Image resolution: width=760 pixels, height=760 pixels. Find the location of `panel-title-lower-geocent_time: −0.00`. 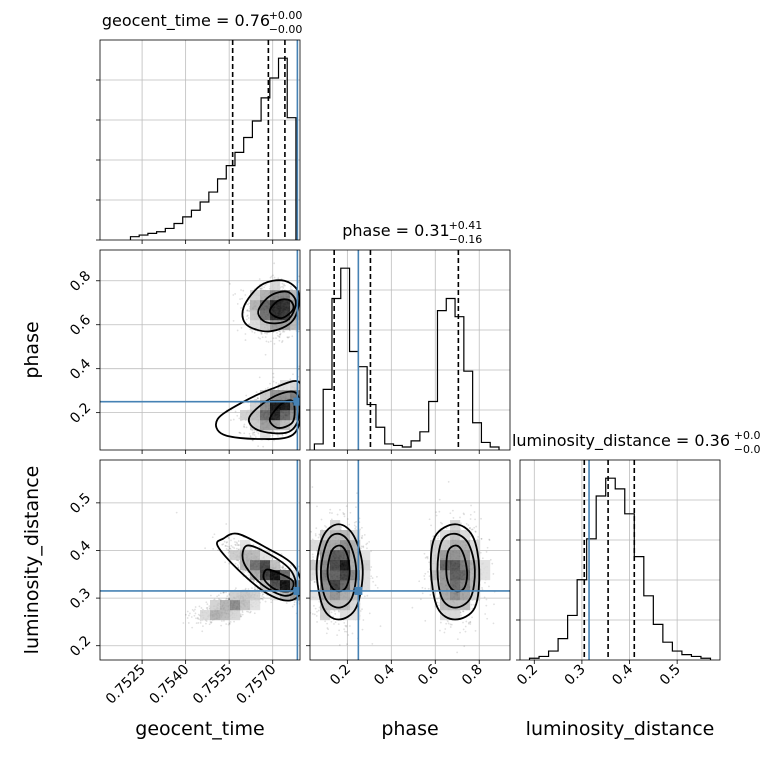

panel-title-lower-geocent_time: −0.00 is located at coordinates (286, 29).